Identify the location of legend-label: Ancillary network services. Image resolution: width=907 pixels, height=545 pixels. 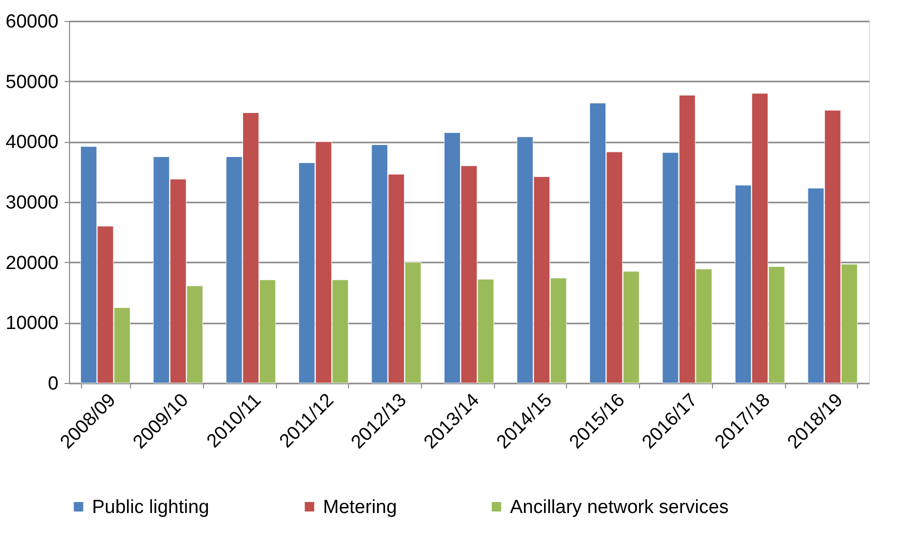
(619, 507).